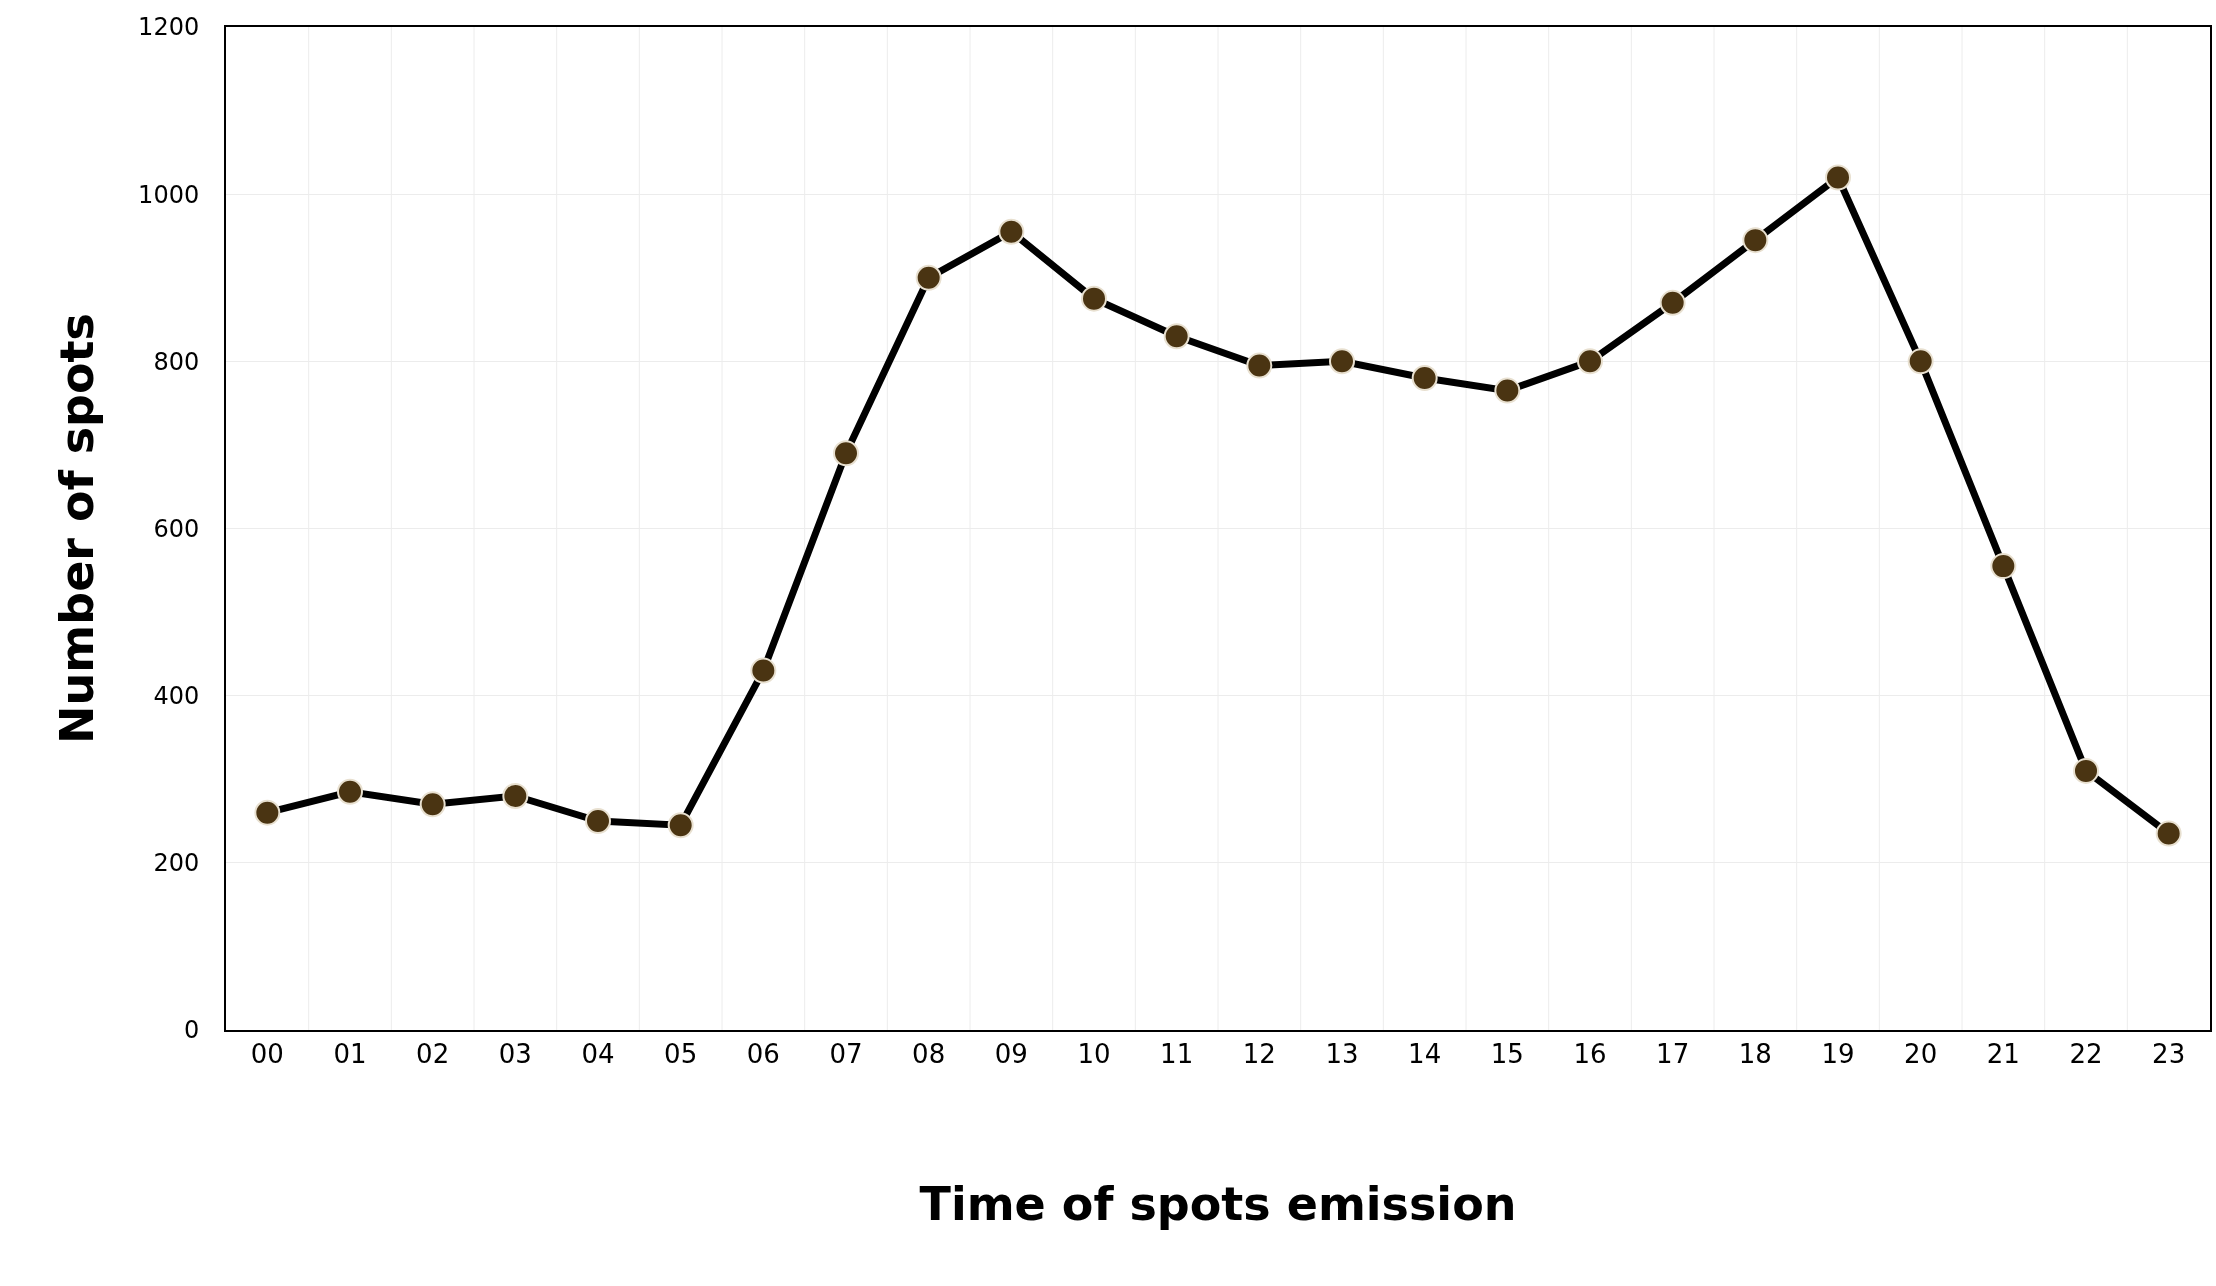 Image resolution: width=2216 pixels, height=1286 pixels. I want to click on x-tick-label: 07, so click(846, 1054).